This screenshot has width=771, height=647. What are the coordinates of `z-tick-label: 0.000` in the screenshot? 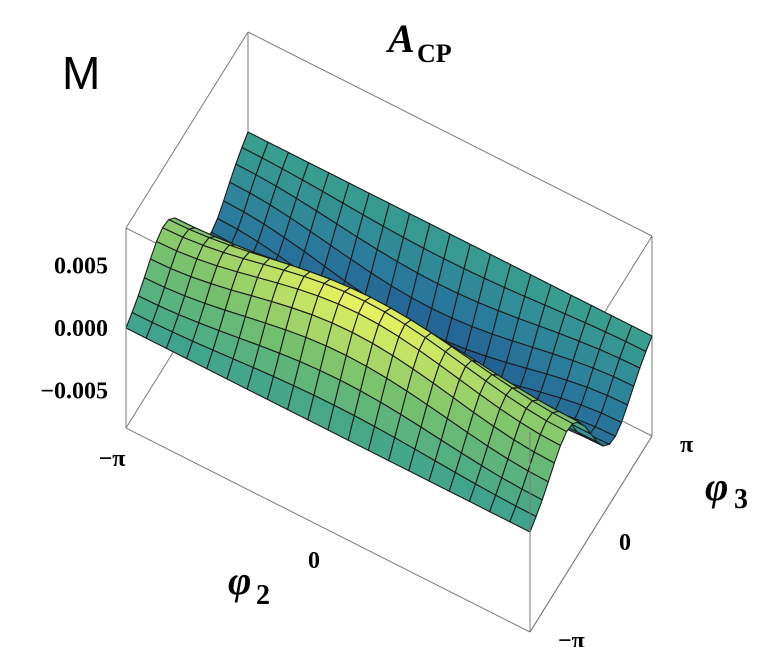 It's located at (81, 329).